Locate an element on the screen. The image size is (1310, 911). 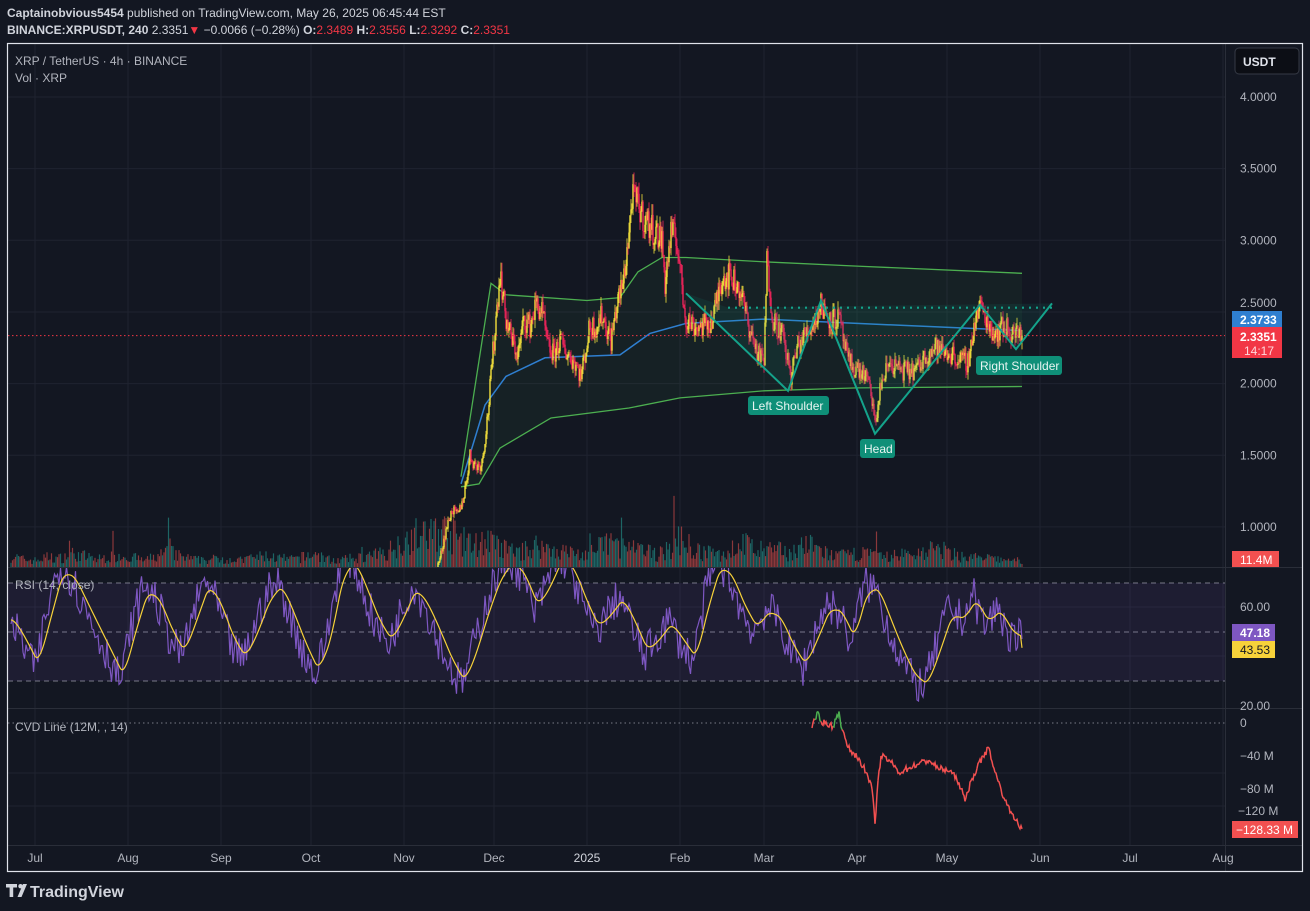
cvd-legend: CVD Line (12M, , 14) is located at coordinates (71, 727).